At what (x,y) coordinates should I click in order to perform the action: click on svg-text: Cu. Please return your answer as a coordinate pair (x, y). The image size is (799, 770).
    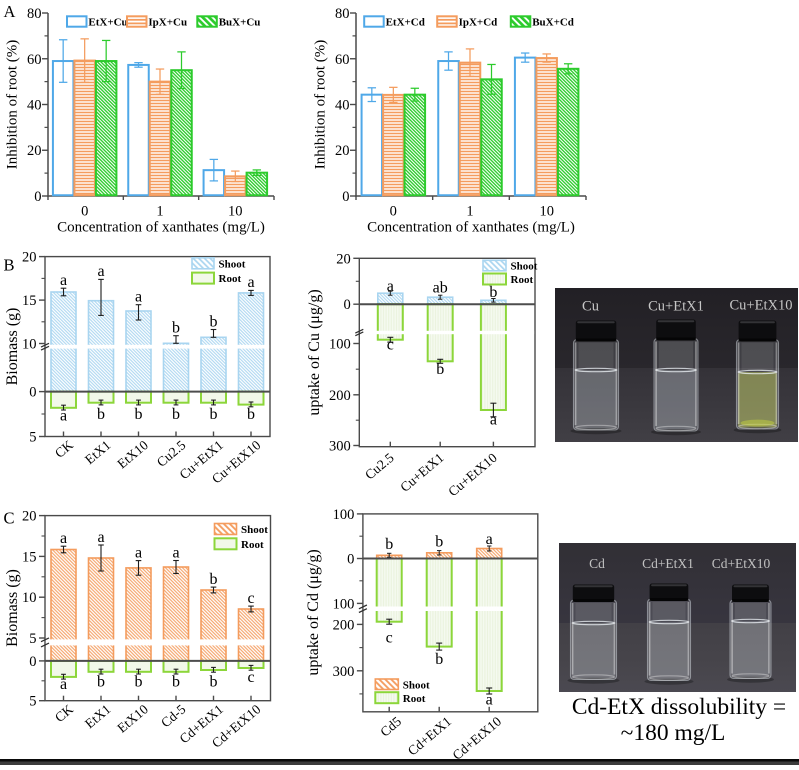
    Looking at the image, I should click on (590, 307).